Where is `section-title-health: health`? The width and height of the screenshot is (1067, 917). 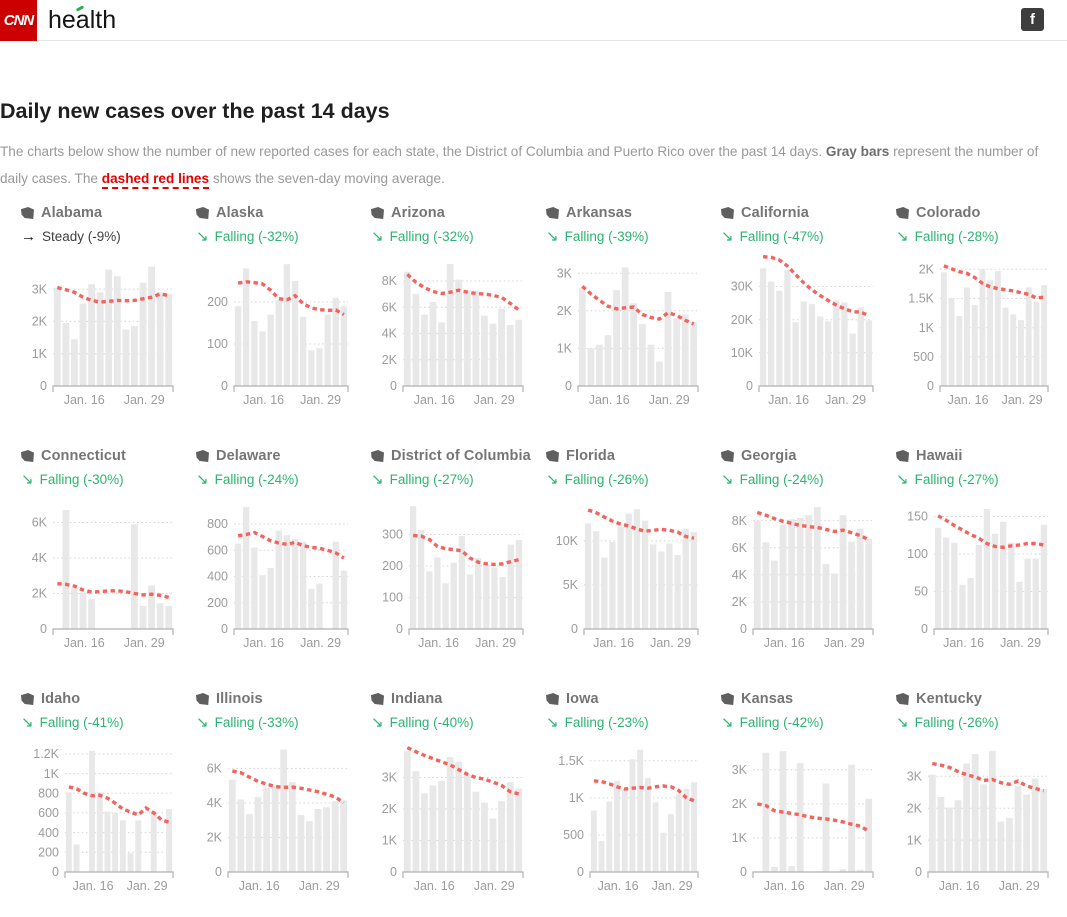 section-title-health: health is located at coordinates (82, 19).